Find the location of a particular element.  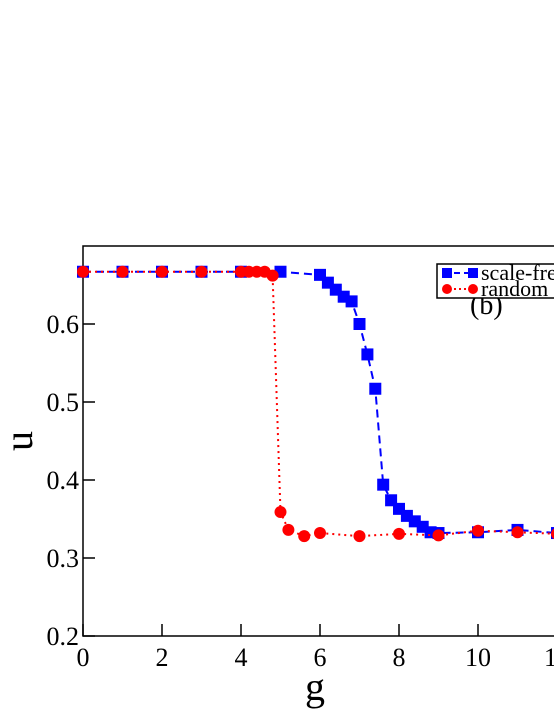

y-tick-label: 0.5 is located at coordinates (63, 402).